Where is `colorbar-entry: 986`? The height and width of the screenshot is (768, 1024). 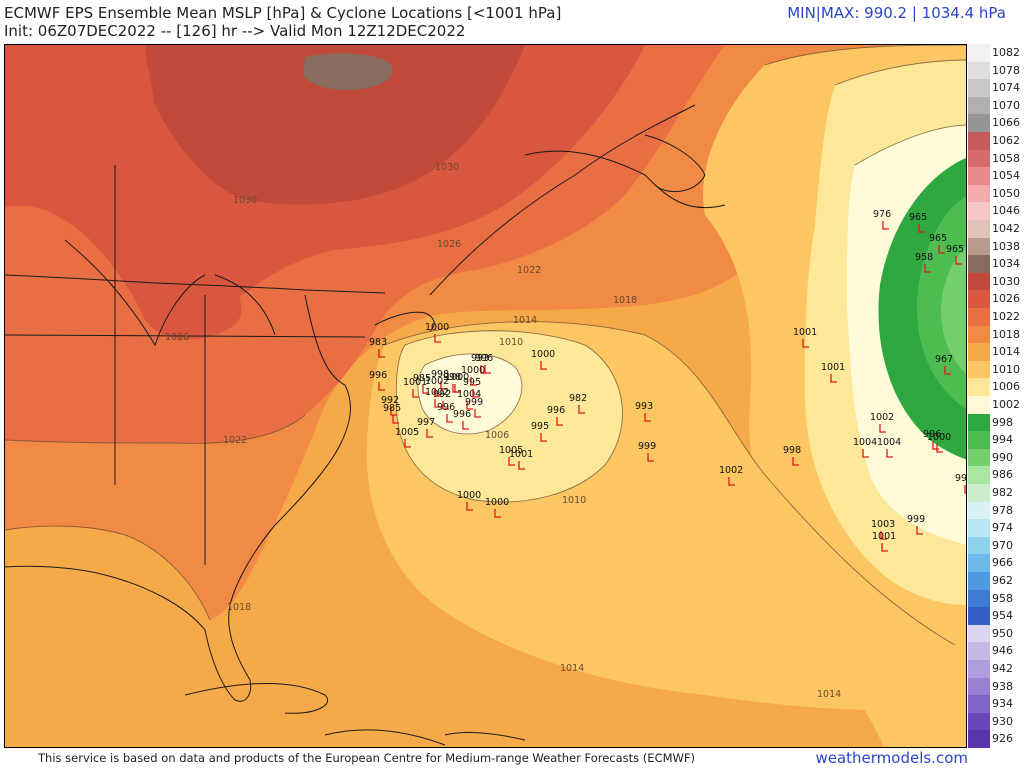
colorbar-entry: 986 is located at coordinates (994, 475).